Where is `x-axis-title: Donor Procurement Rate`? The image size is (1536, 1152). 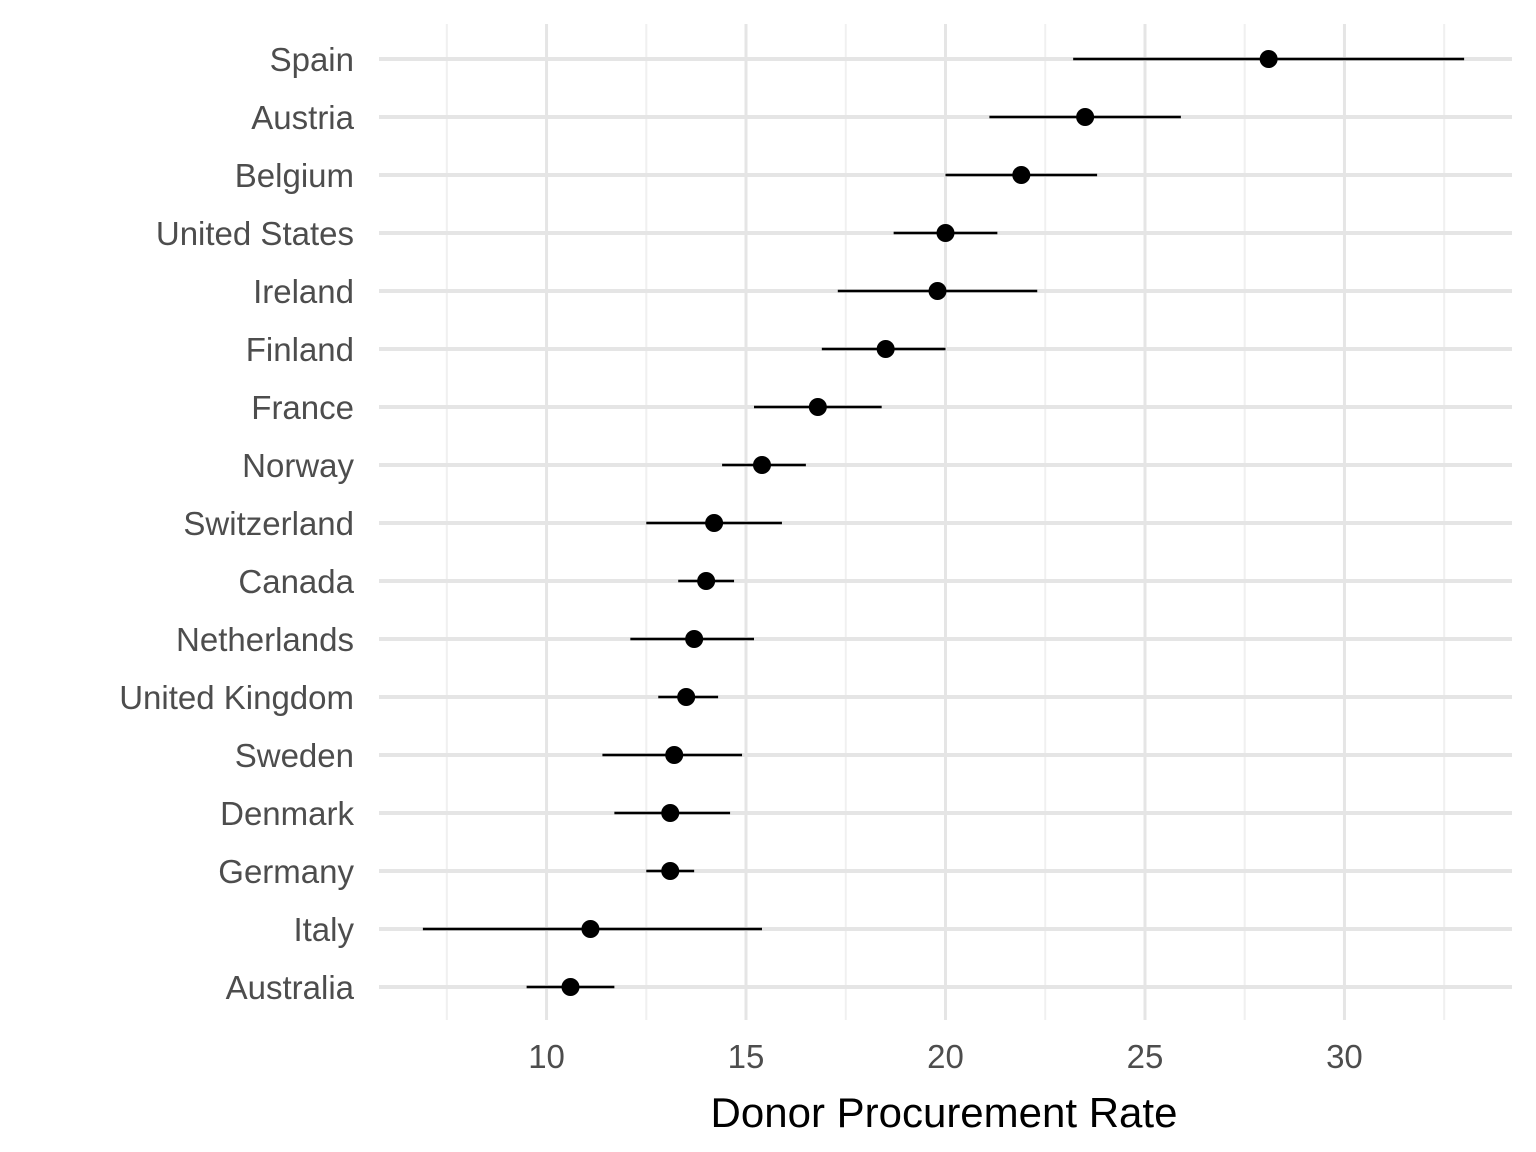
x-axis-title: Donor Procurement Rate is located at coordinates (944, 1112).